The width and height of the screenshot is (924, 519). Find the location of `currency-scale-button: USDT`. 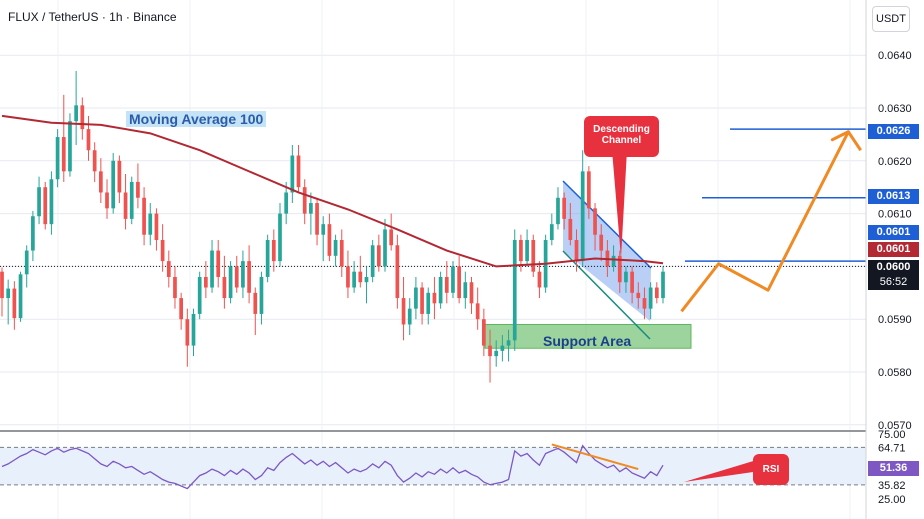

currency-scale-button: USDT is located at coordinates (891, 19).